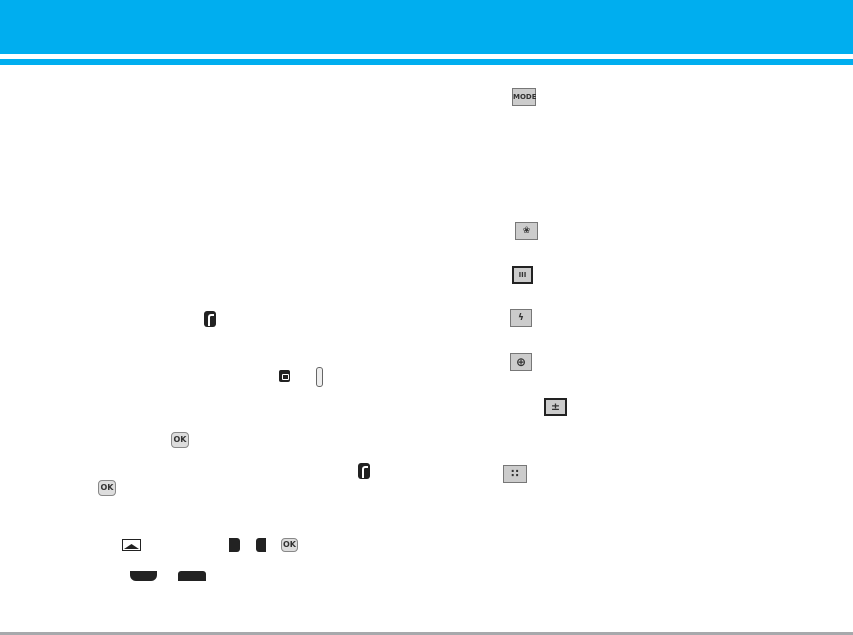 The image size is (853, 635). What do you see at coordinates (524, 97) in the screenshot?
I see `mode-icon: MODE` at bounding box center [524, 97].